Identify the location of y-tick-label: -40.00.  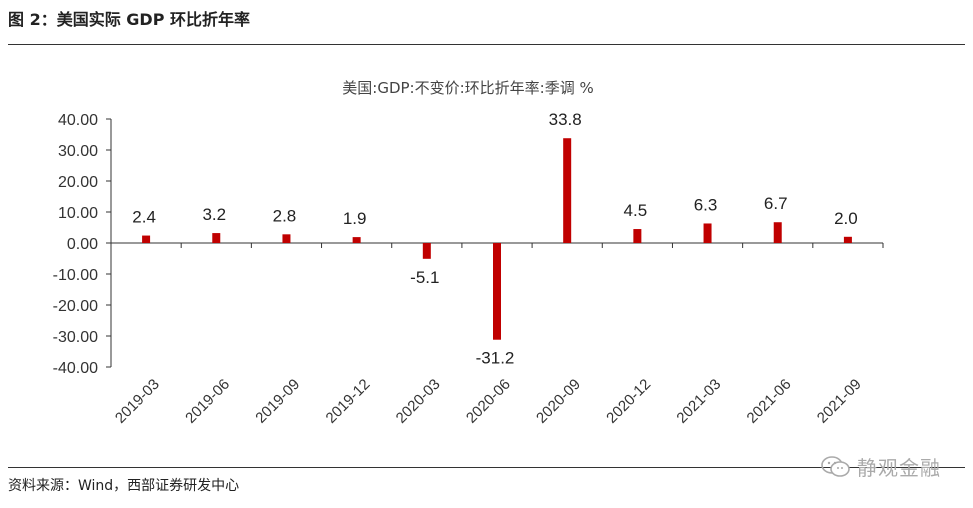
(75, 368).